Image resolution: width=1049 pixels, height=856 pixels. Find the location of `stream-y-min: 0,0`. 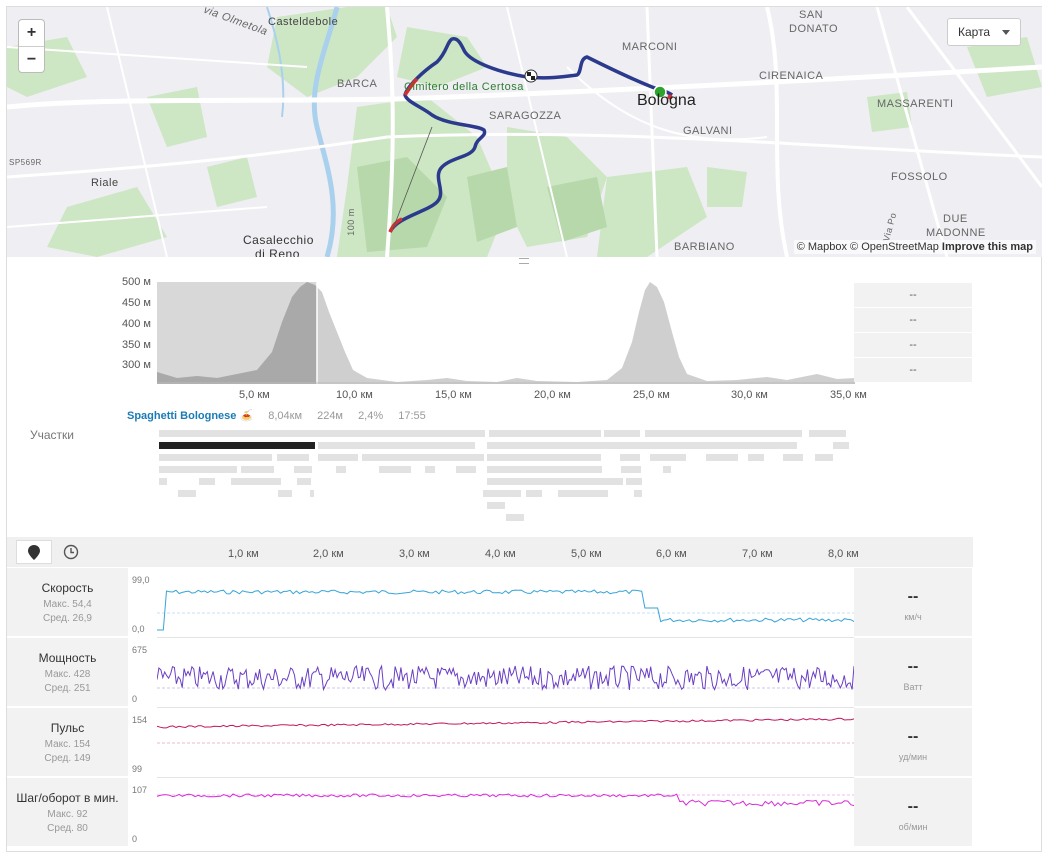

stream-y-min: 0,0 is located at coordinates (138, 629).